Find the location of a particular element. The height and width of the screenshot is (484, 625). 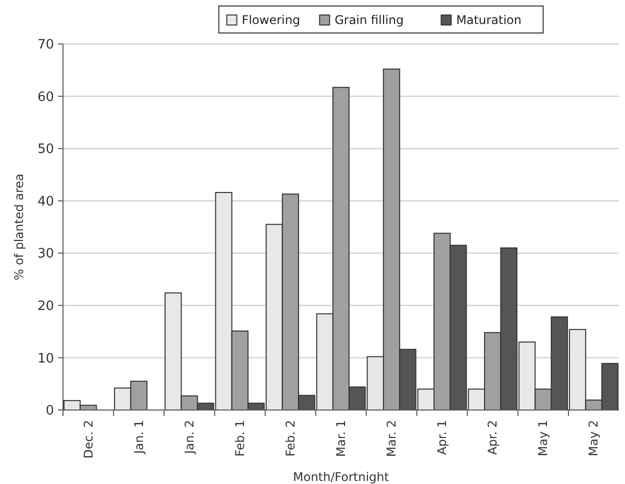

y-tick-label: 40 is located at coordinates (45, 202).